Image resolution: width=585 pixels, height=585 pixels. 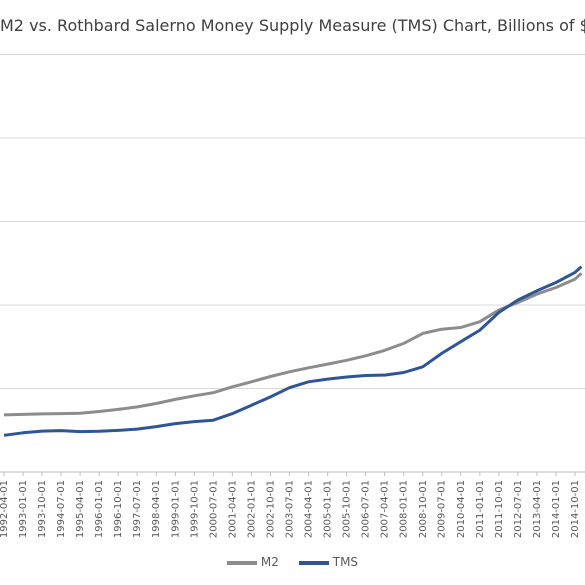 I want to click on legend: M2 TMS, so click(x=292, y=562).